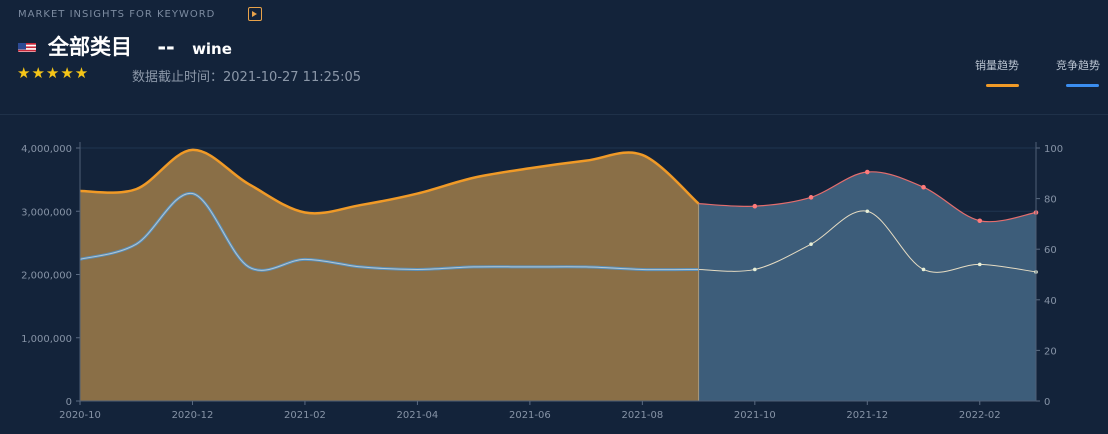 The width and height of the screenshot is (1108, 434). Describe the element at coordinates (305, 415) in the screenshot. I see `x-tick-label: 2021-02` at that location.